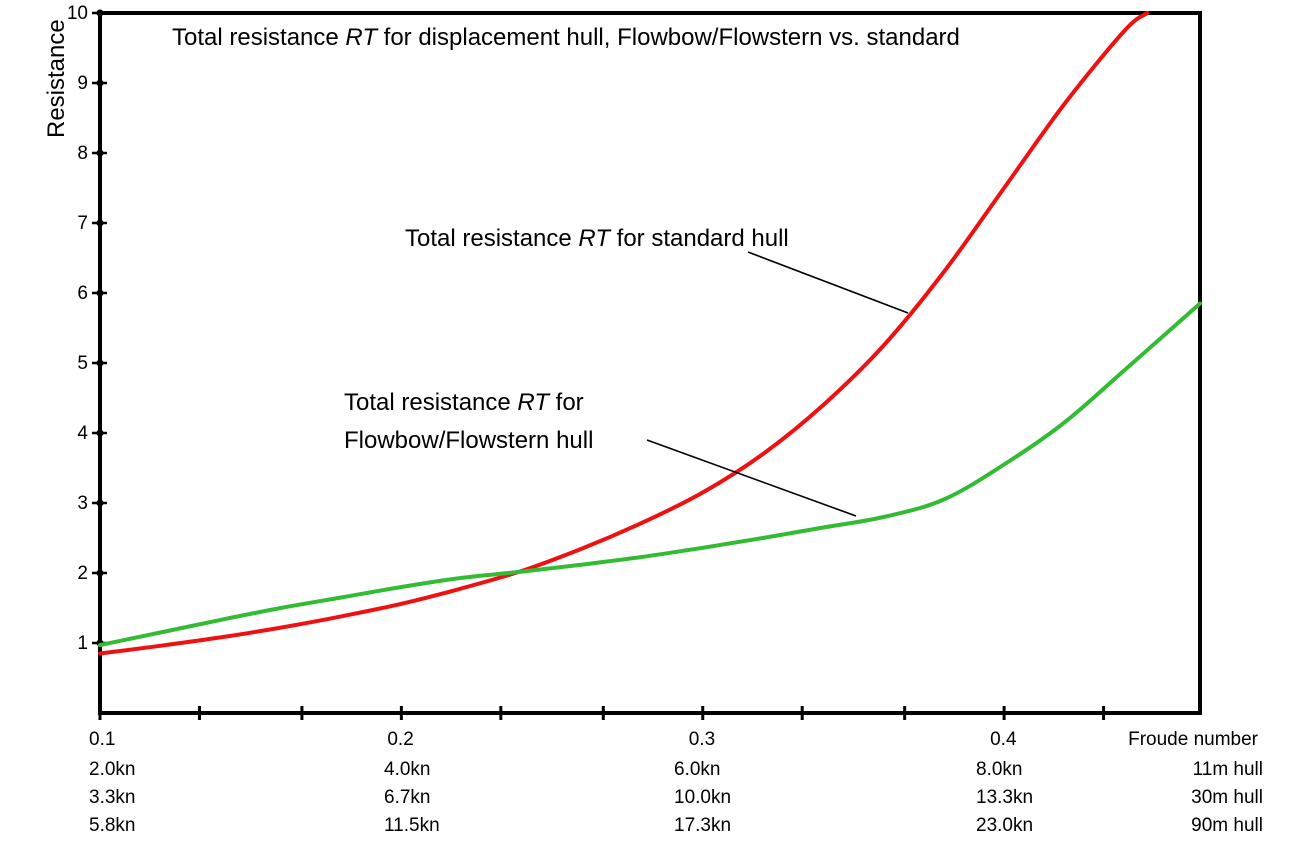 The height and width of the screenshot is (844, 1296). What do you see at coordinates (87, 328) in the screenshot?
I see `y-axis-ticks: 1 2 3 4 5 6 7 8 9 10` at bounding box center [87, 328].